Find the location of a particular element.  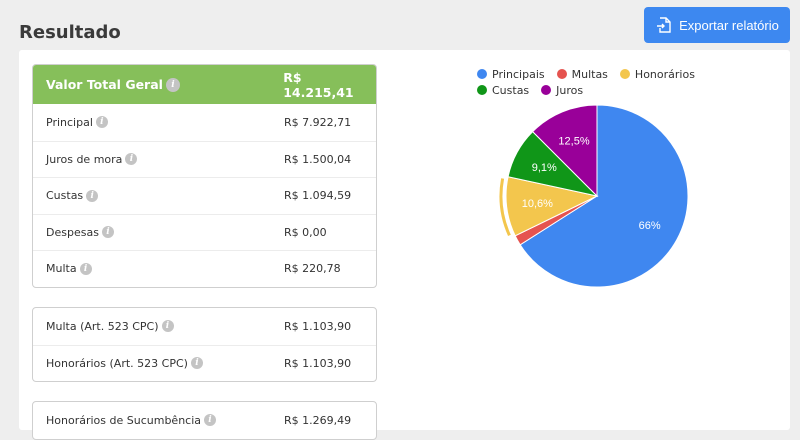

pie-highlight-ring is located at coordinates (505, 207).